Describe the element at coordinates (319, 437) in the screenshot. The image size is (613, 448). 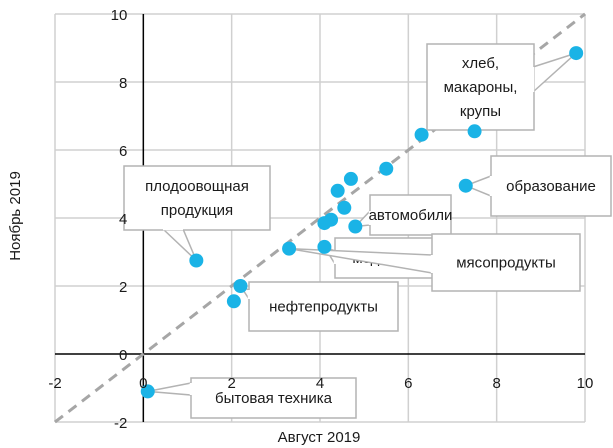
I see `x-axis-title: Август 2019` at that location.